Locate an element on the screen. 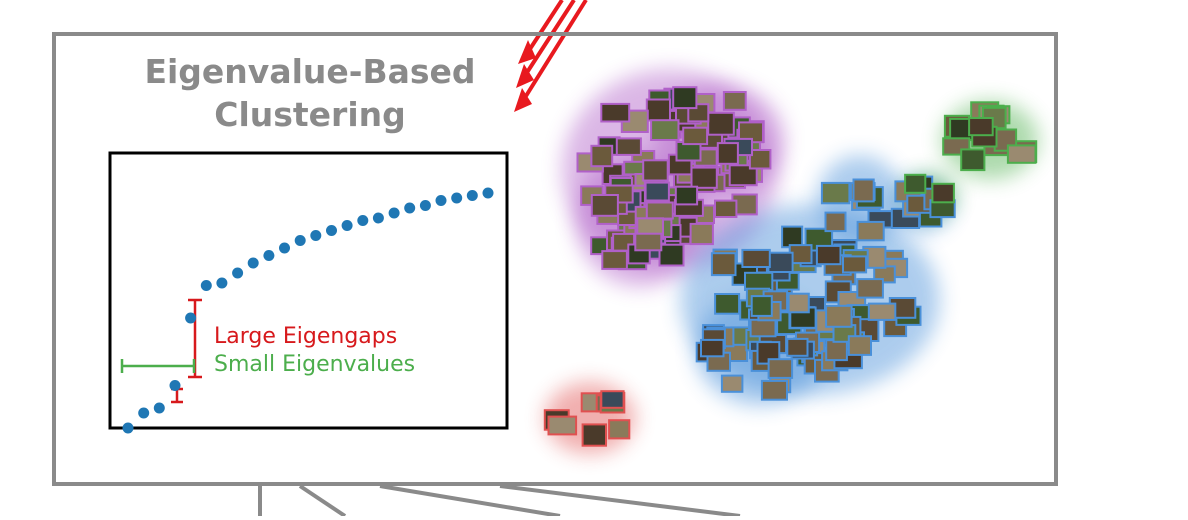 This screenshot has width=1188, height=520. eigenvalue-points is located at coordinates (308, 310).